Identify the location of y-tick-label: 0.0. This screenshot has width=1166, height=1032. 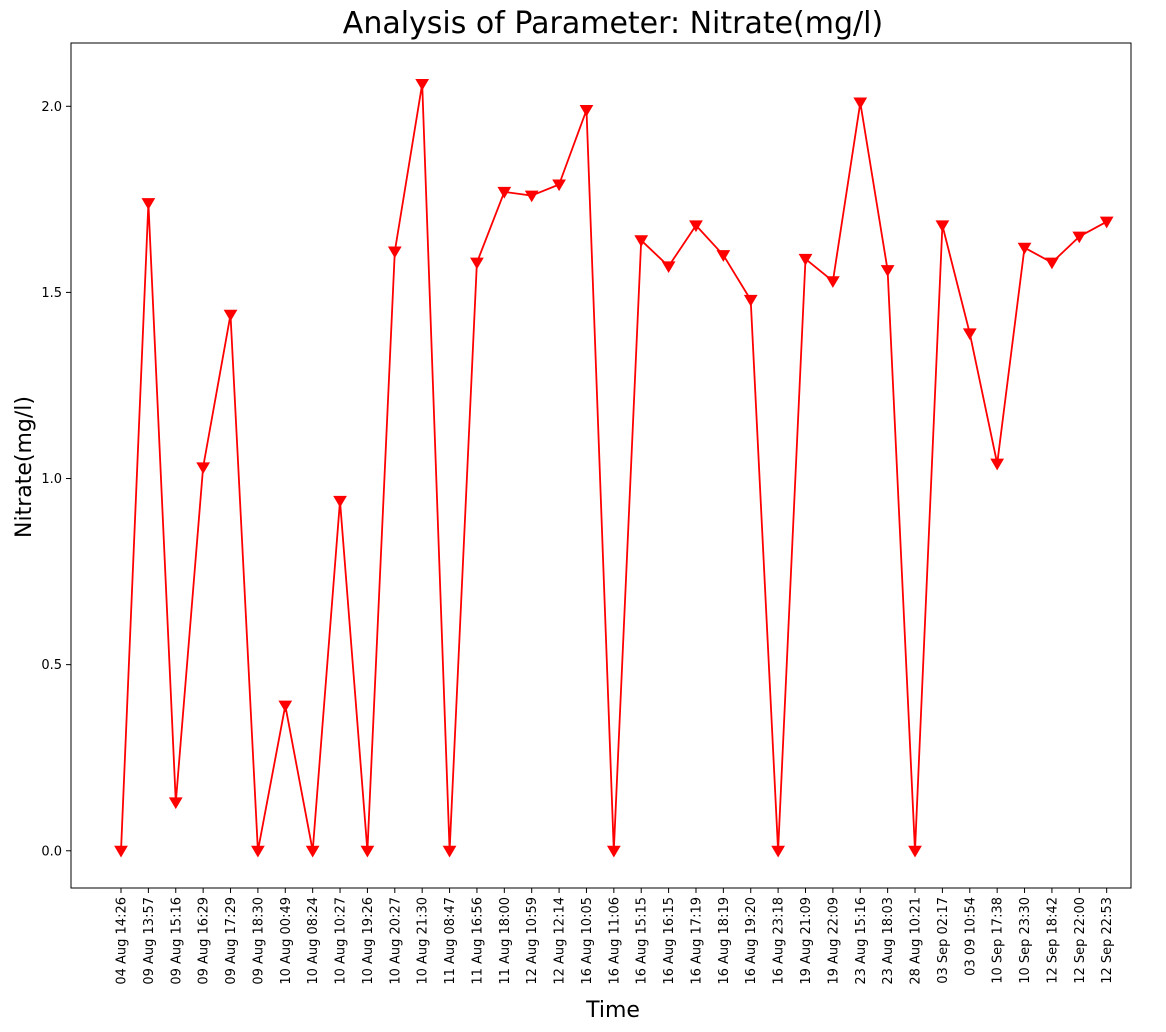
(51, 851).